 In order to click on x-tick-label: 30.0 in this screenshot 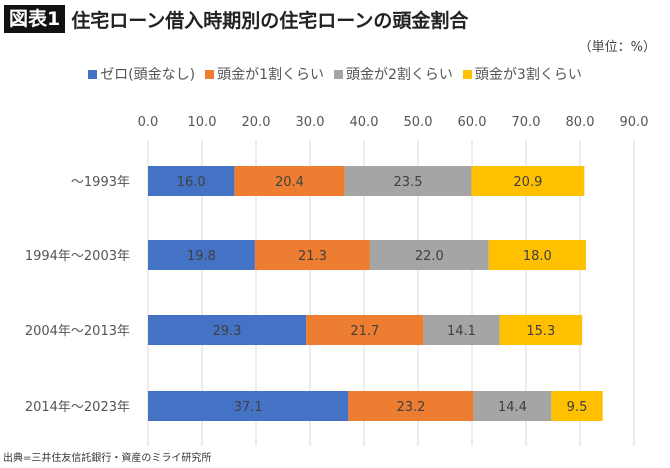, I will do `click(310, 122)`.